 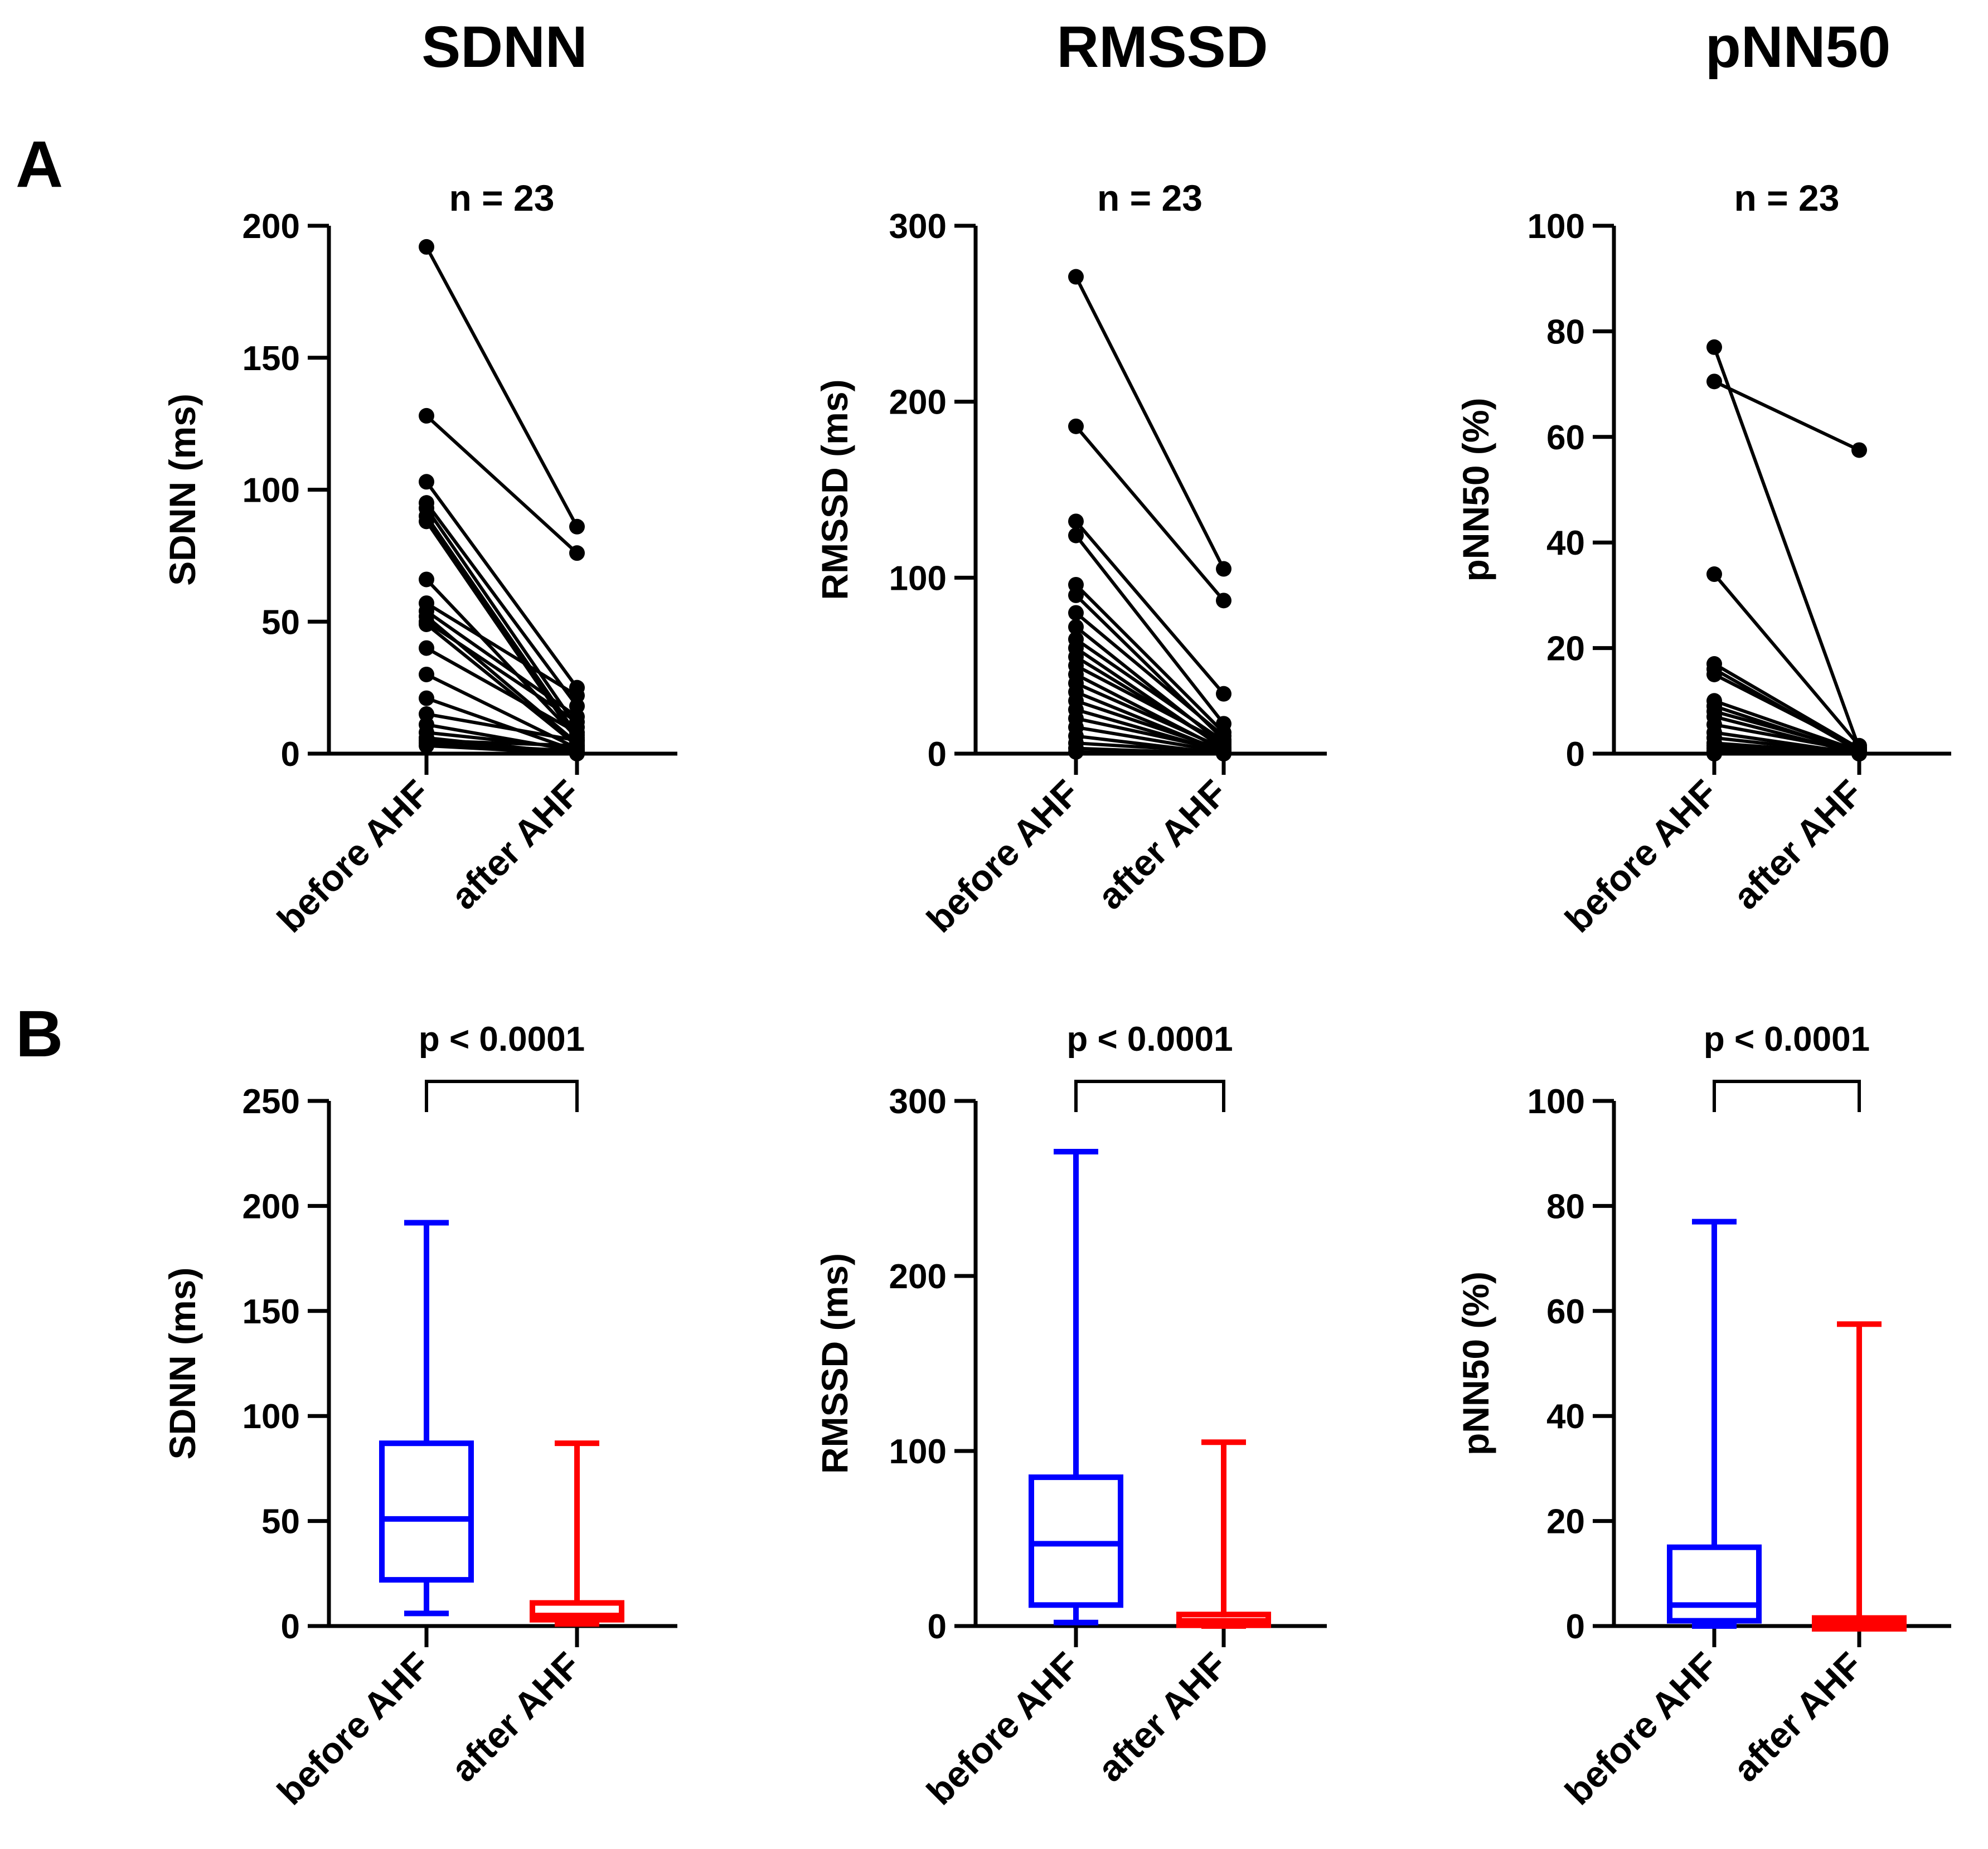 What do you see at coordinates (39, 165) in the screenshot?
I see `row-label-a: A` at bounding box center [39, 165].